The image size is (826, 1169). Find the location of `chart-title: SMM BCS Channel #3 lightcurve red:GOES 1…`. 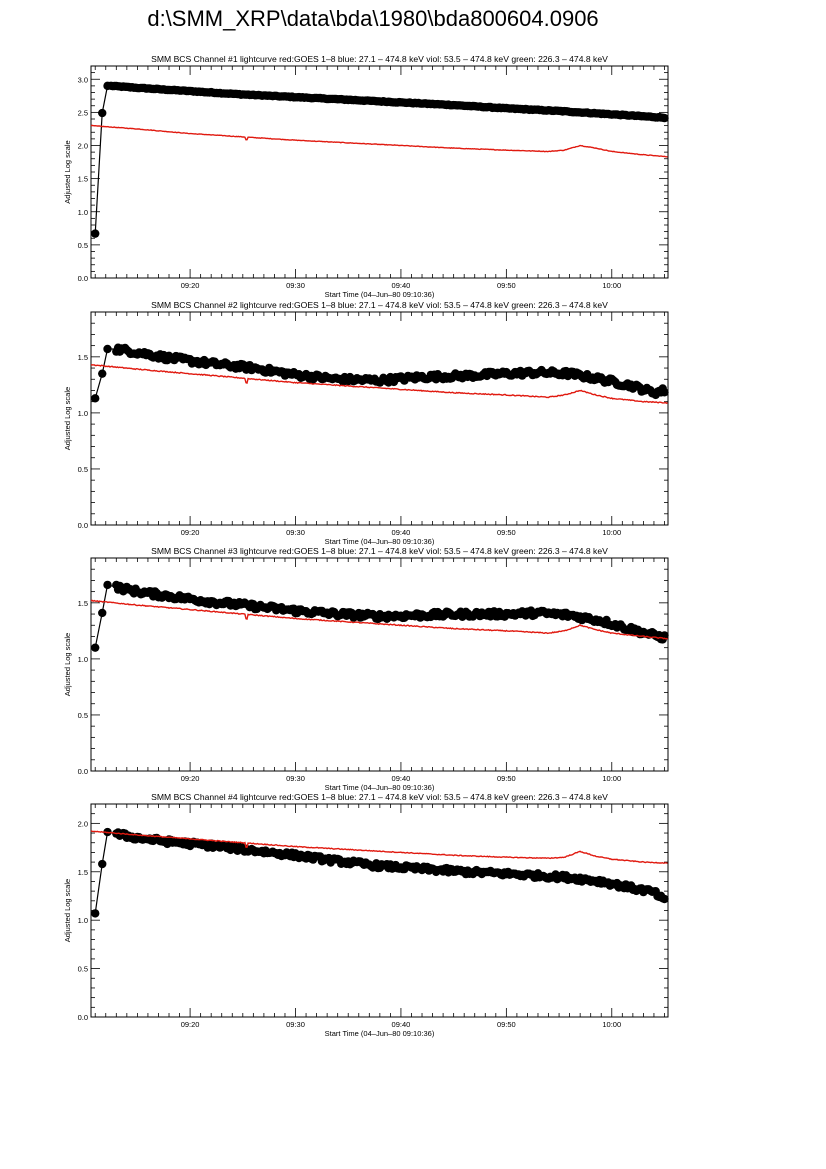

chart-title: SMM BCS Channel #3 lightcurve red:GOES 1… is located at coordinates (379, 551).